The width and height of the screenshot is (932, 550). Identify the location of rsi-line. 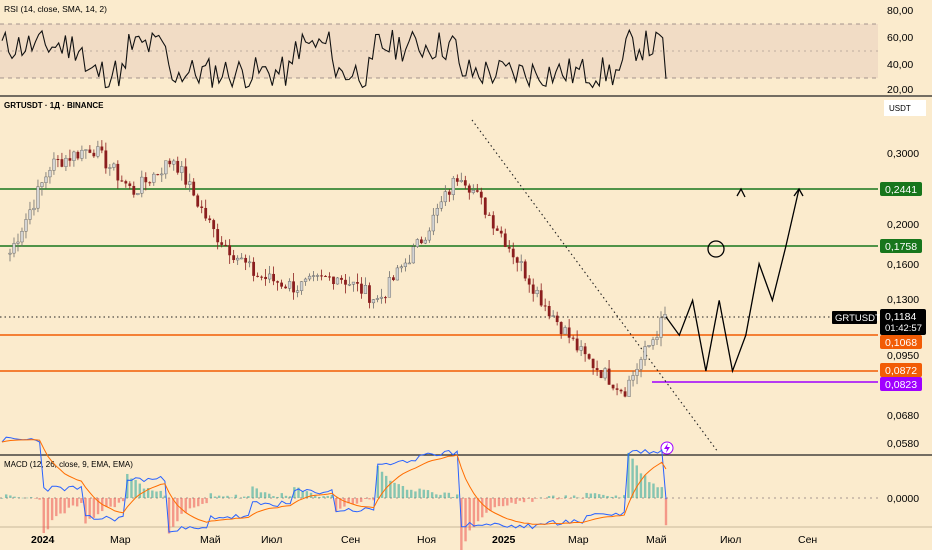
(334, 58).